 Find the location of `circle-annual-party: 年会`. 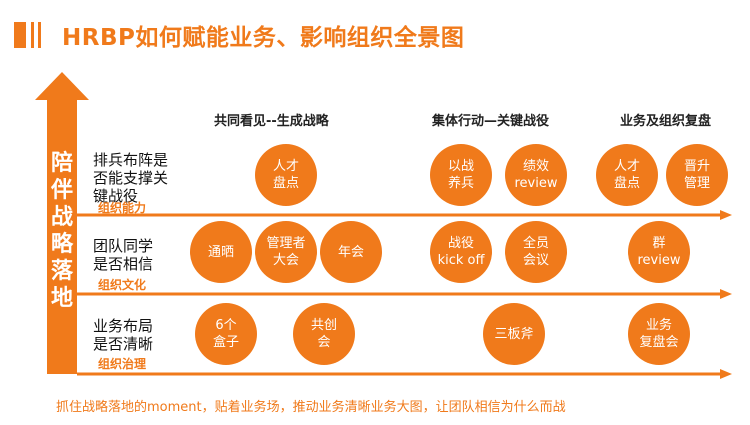

circle-annual-party: 年会 is located at coordinates (351, 252).